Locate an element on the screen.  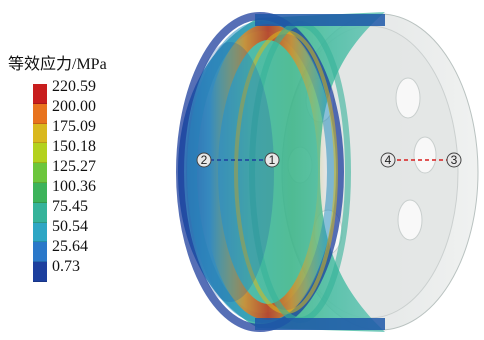
svg-text: 2 is located at coordinates (204, 160).